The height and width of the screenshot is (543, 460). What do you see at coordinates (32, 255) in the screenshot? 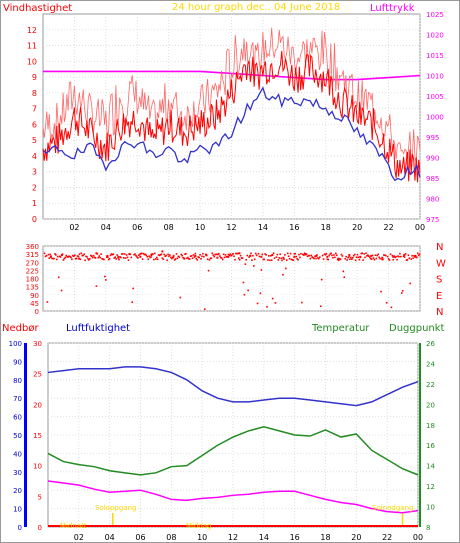
I see `direction-tick-label: 315` at bounding box center [32, 255].